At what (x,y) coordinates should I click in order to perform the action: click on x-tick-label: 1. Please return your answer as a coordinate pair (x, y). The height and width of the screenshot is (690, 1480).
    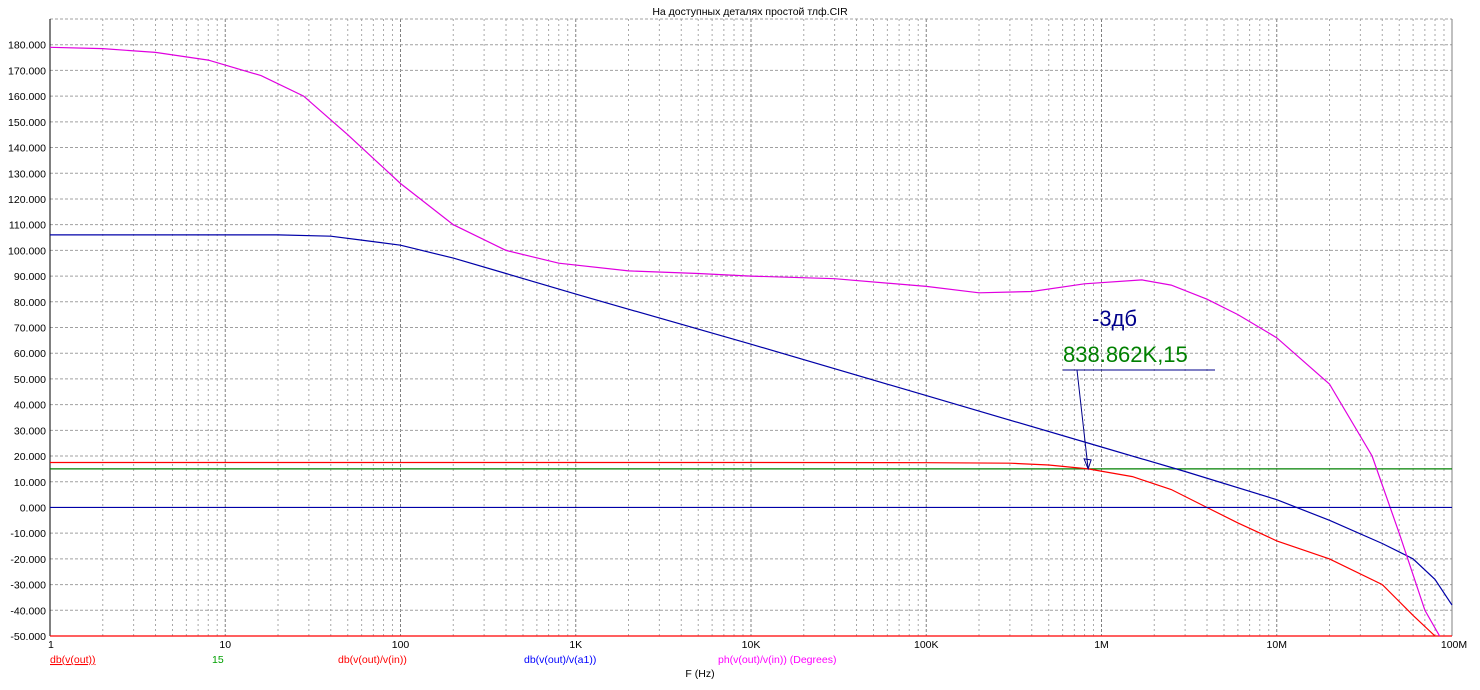
    Looking at the image, I should click on (51, 645).